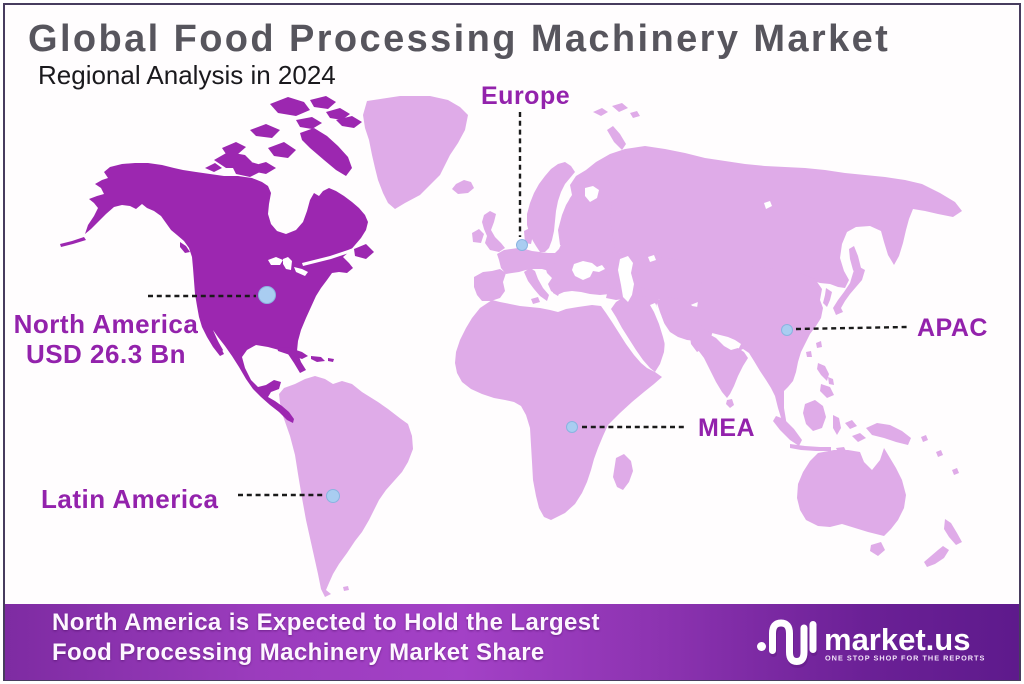 The image size is (1024, 684). Describe the element at coordinates (905, 658) in the screenshot. I see `svg-text: ONE STOP SHOP FOR THE REPORTS` at that location.